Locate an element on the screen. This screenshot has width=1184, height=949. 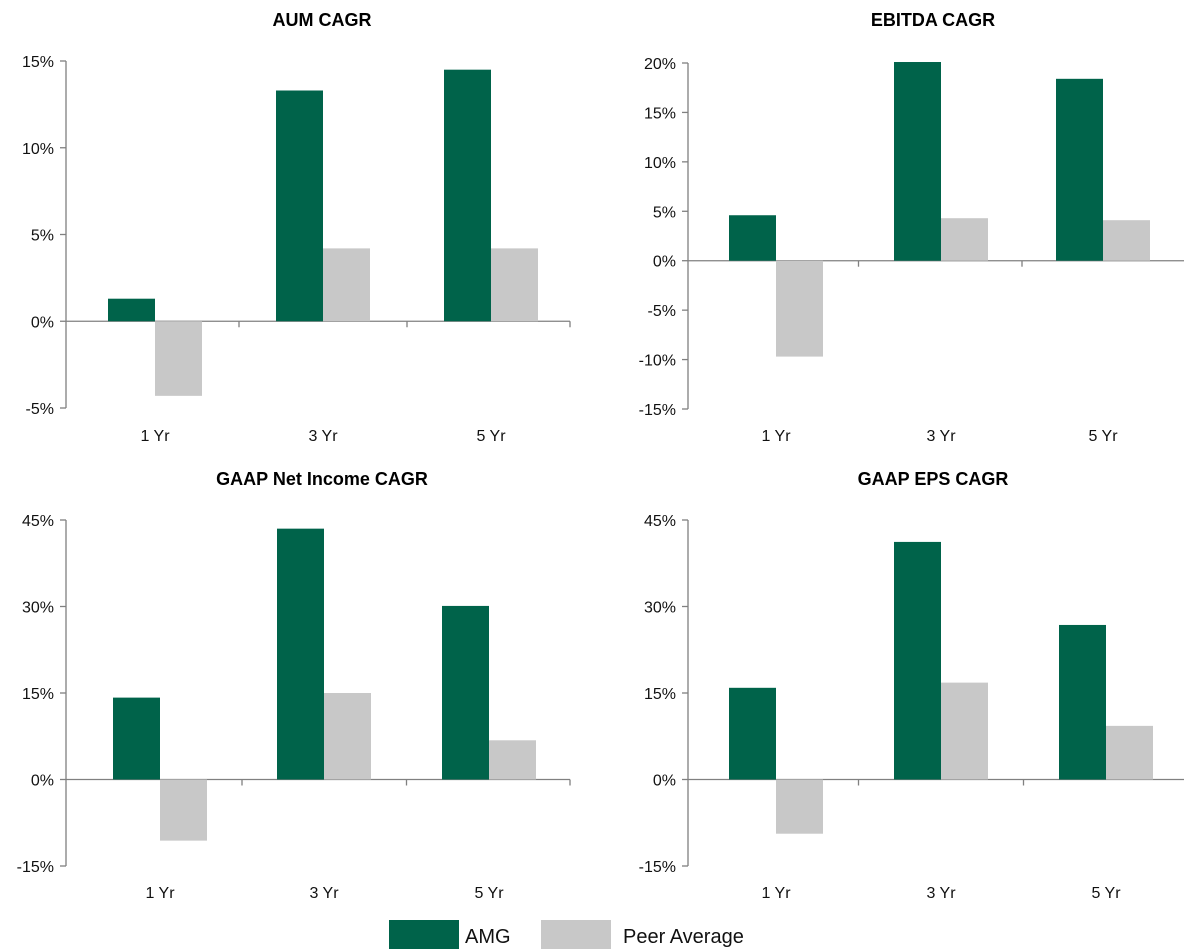
chart-title: EBITDA CAGR is located at coordinates (933, 20).